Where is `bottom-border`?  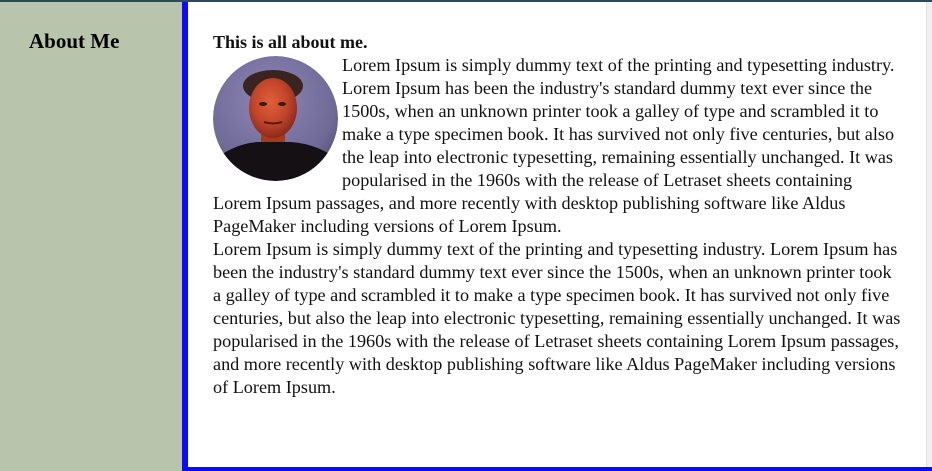
bottom-border is located at coordinates (557, 469).